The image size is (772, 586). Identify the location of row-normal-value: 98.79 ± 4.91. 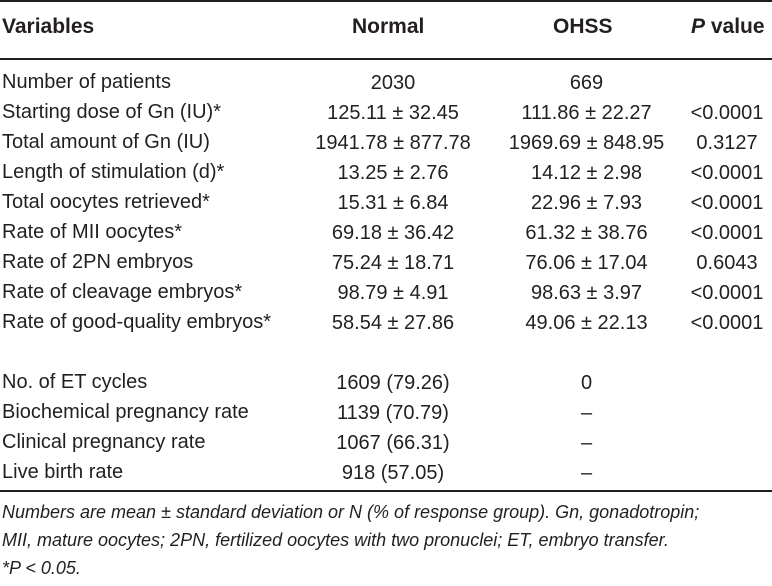
(393, 293).